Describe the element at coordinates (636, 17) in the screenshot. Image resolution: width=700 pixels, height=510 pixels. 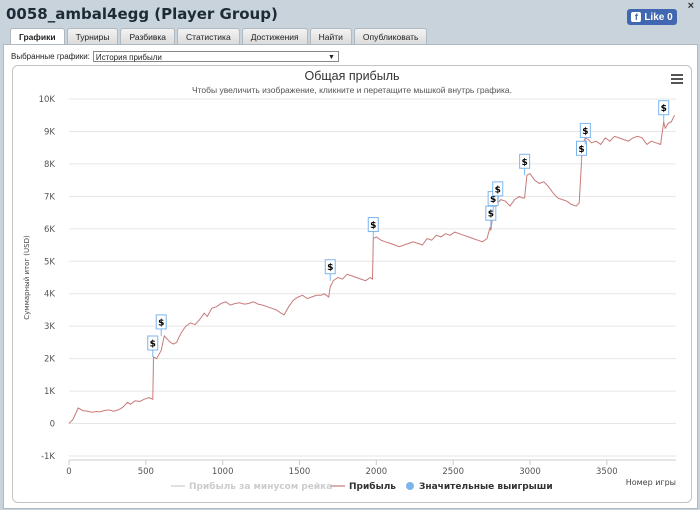
I see `facebook-icon: f` at that location.